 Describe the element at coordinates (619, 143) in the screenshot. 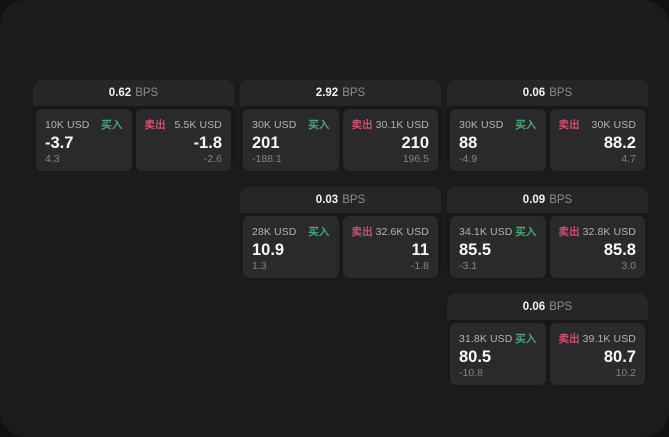

I see `sell-price: 88.2` at that location.